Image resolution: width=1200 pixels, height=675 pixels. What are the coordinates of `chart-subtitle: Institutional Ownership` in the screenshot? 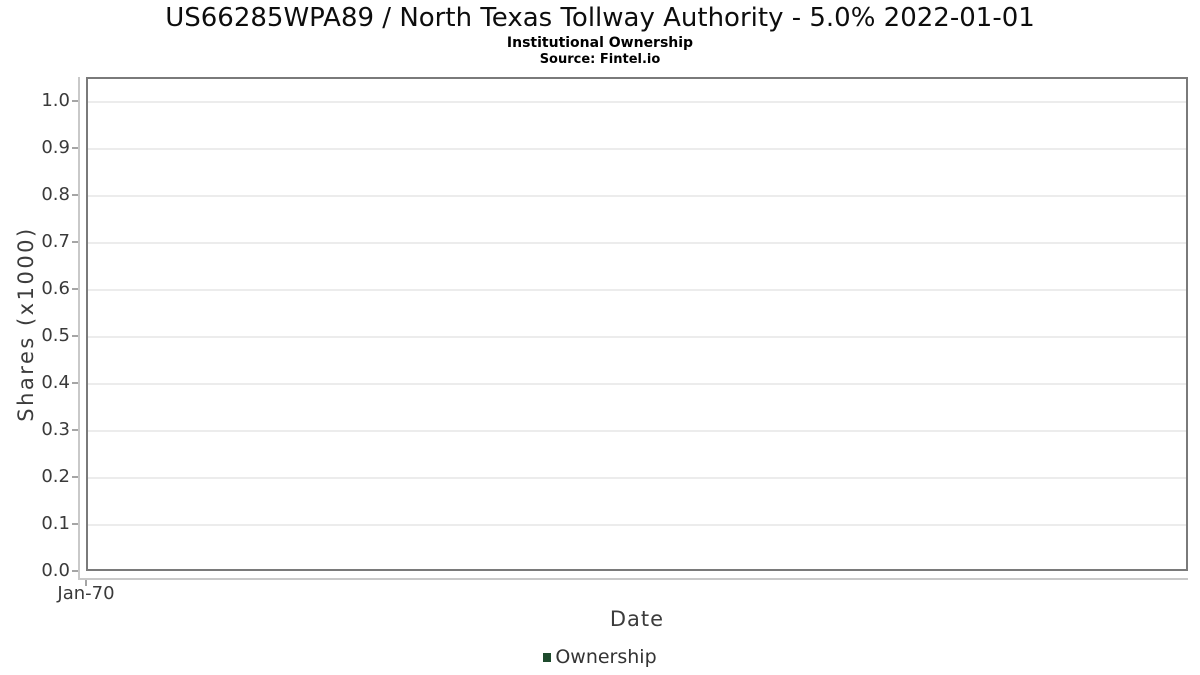 It's located at (600, 43).